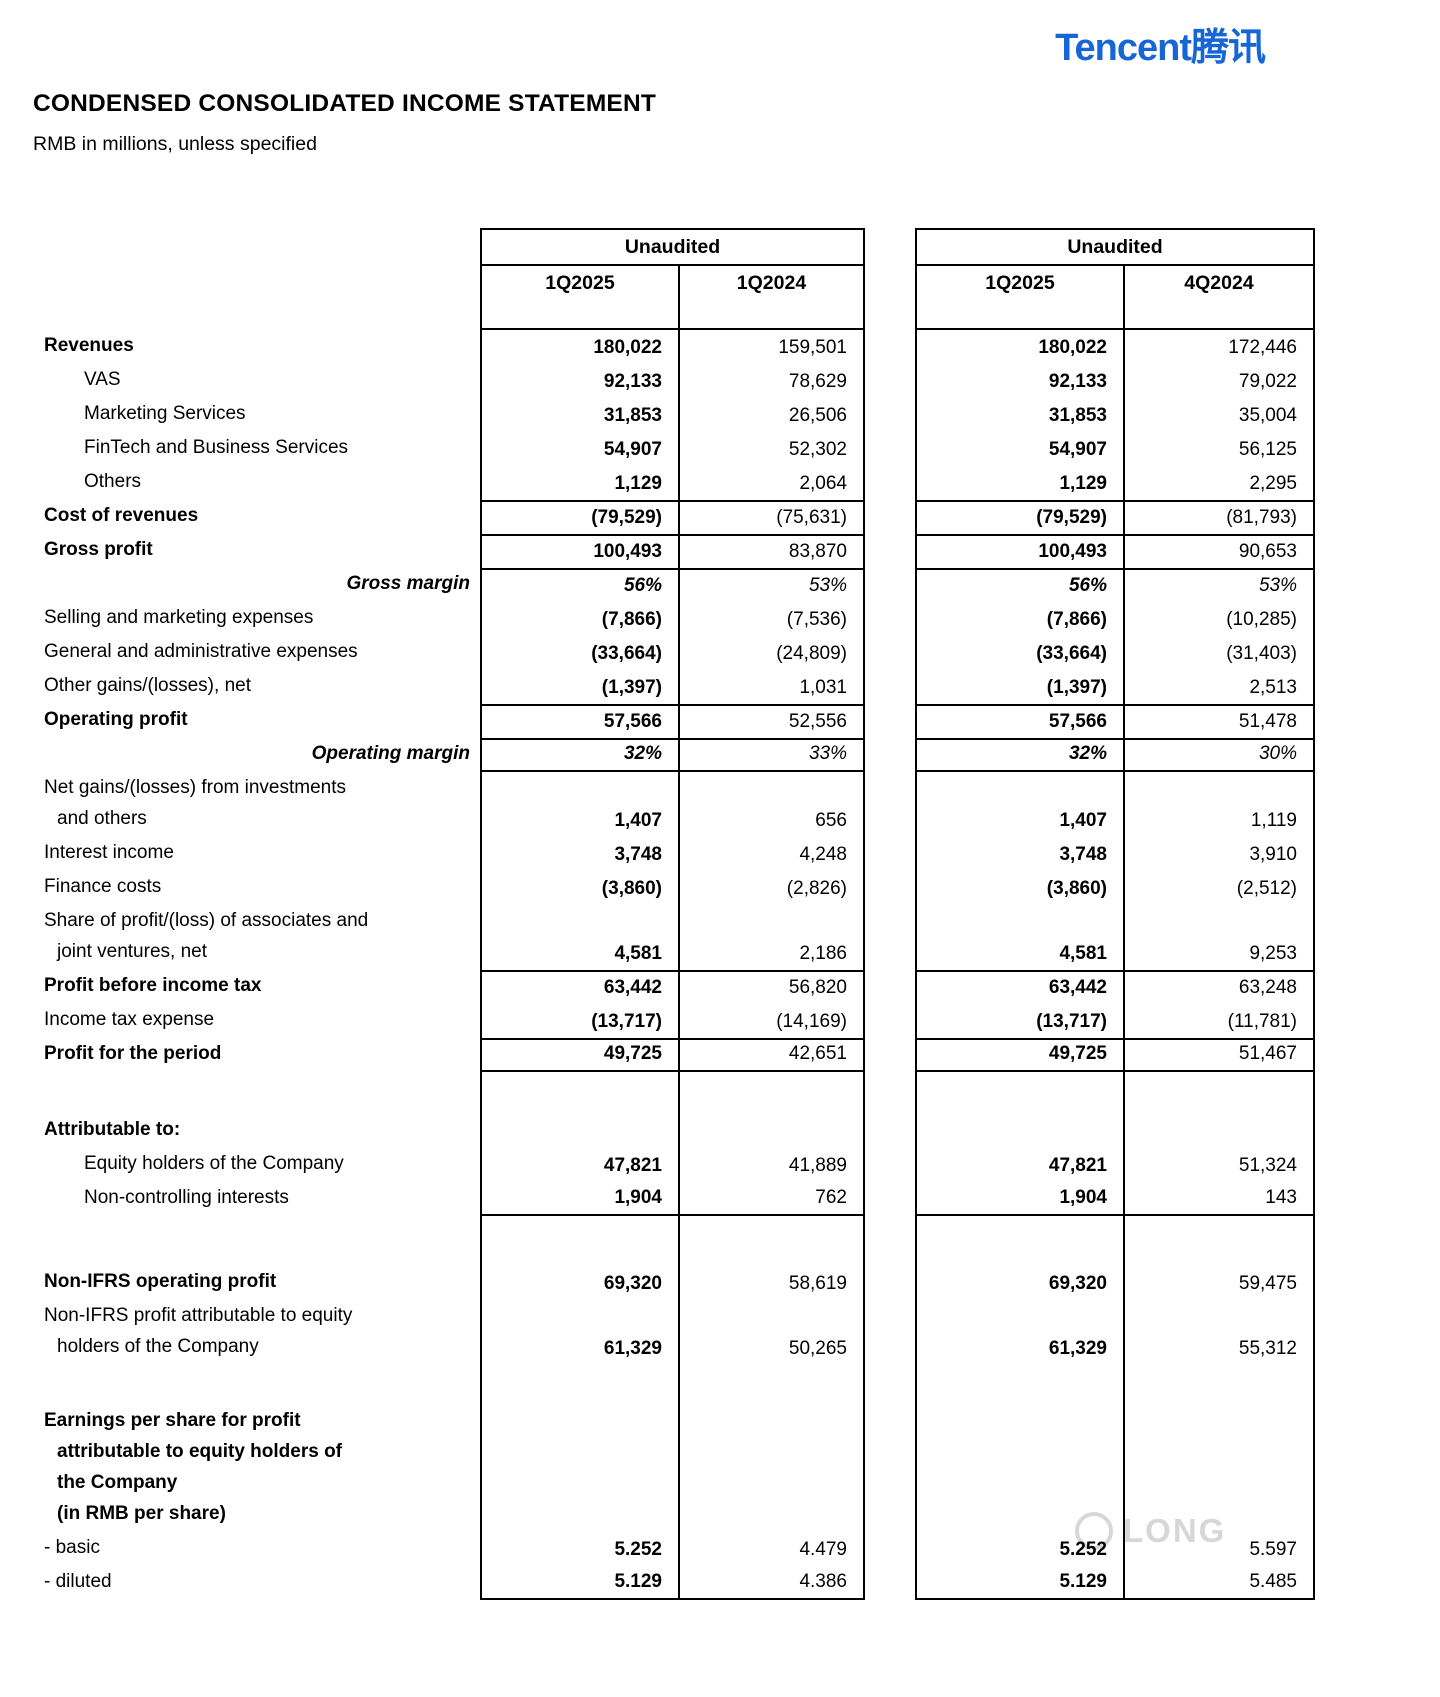 This screenshot has width=1440, height=1697. I want to click on value-cell: 1,904, so click(1020, 1199).